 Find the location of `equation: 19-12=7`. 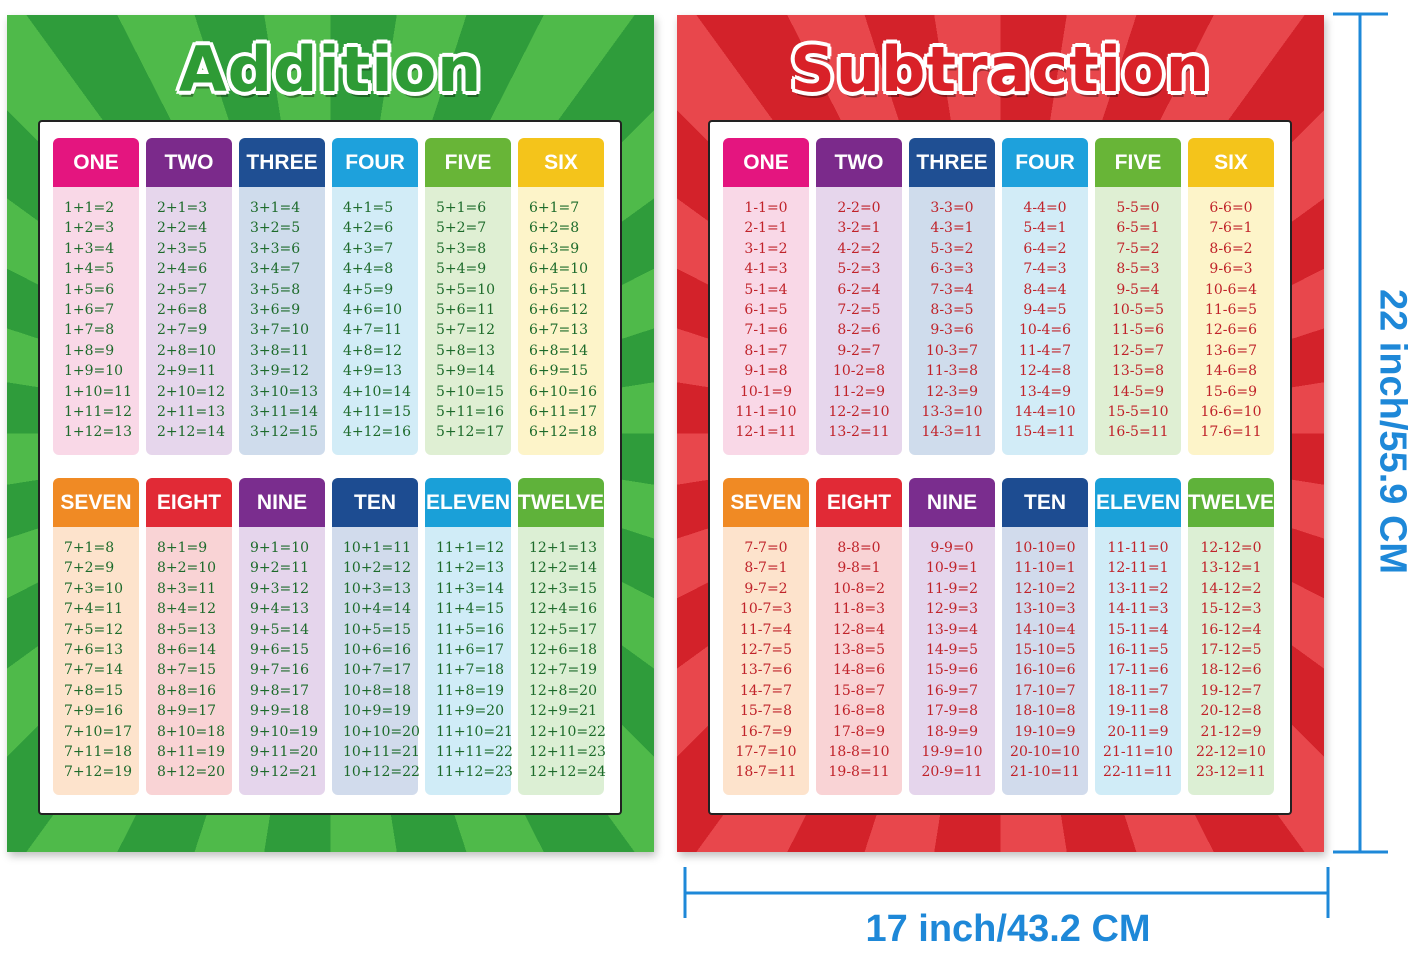

equation: 19-12=7 is located at coordinates (1231, 690).